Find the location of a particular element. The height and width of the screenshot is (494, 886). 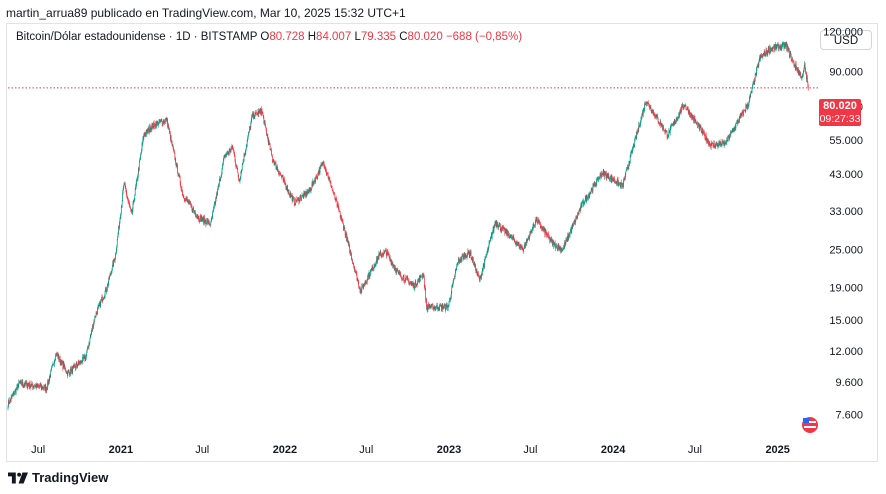

us-flag-icon is located at coordinates (810, 425).